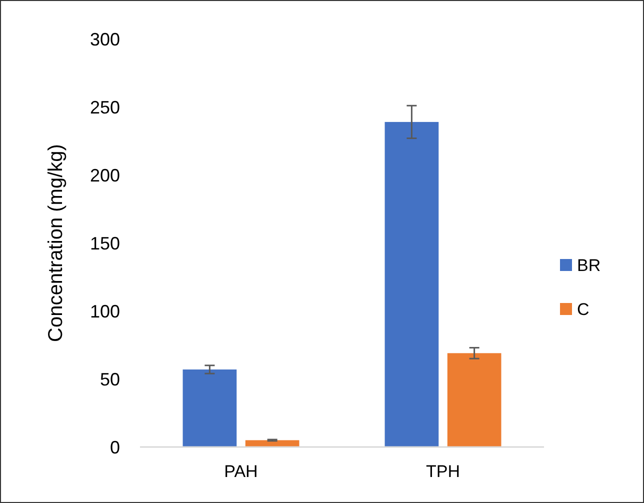  Describe the element at coordinates (115, 447) in the screenshot. I see `y-tick-label: 0` at that location.